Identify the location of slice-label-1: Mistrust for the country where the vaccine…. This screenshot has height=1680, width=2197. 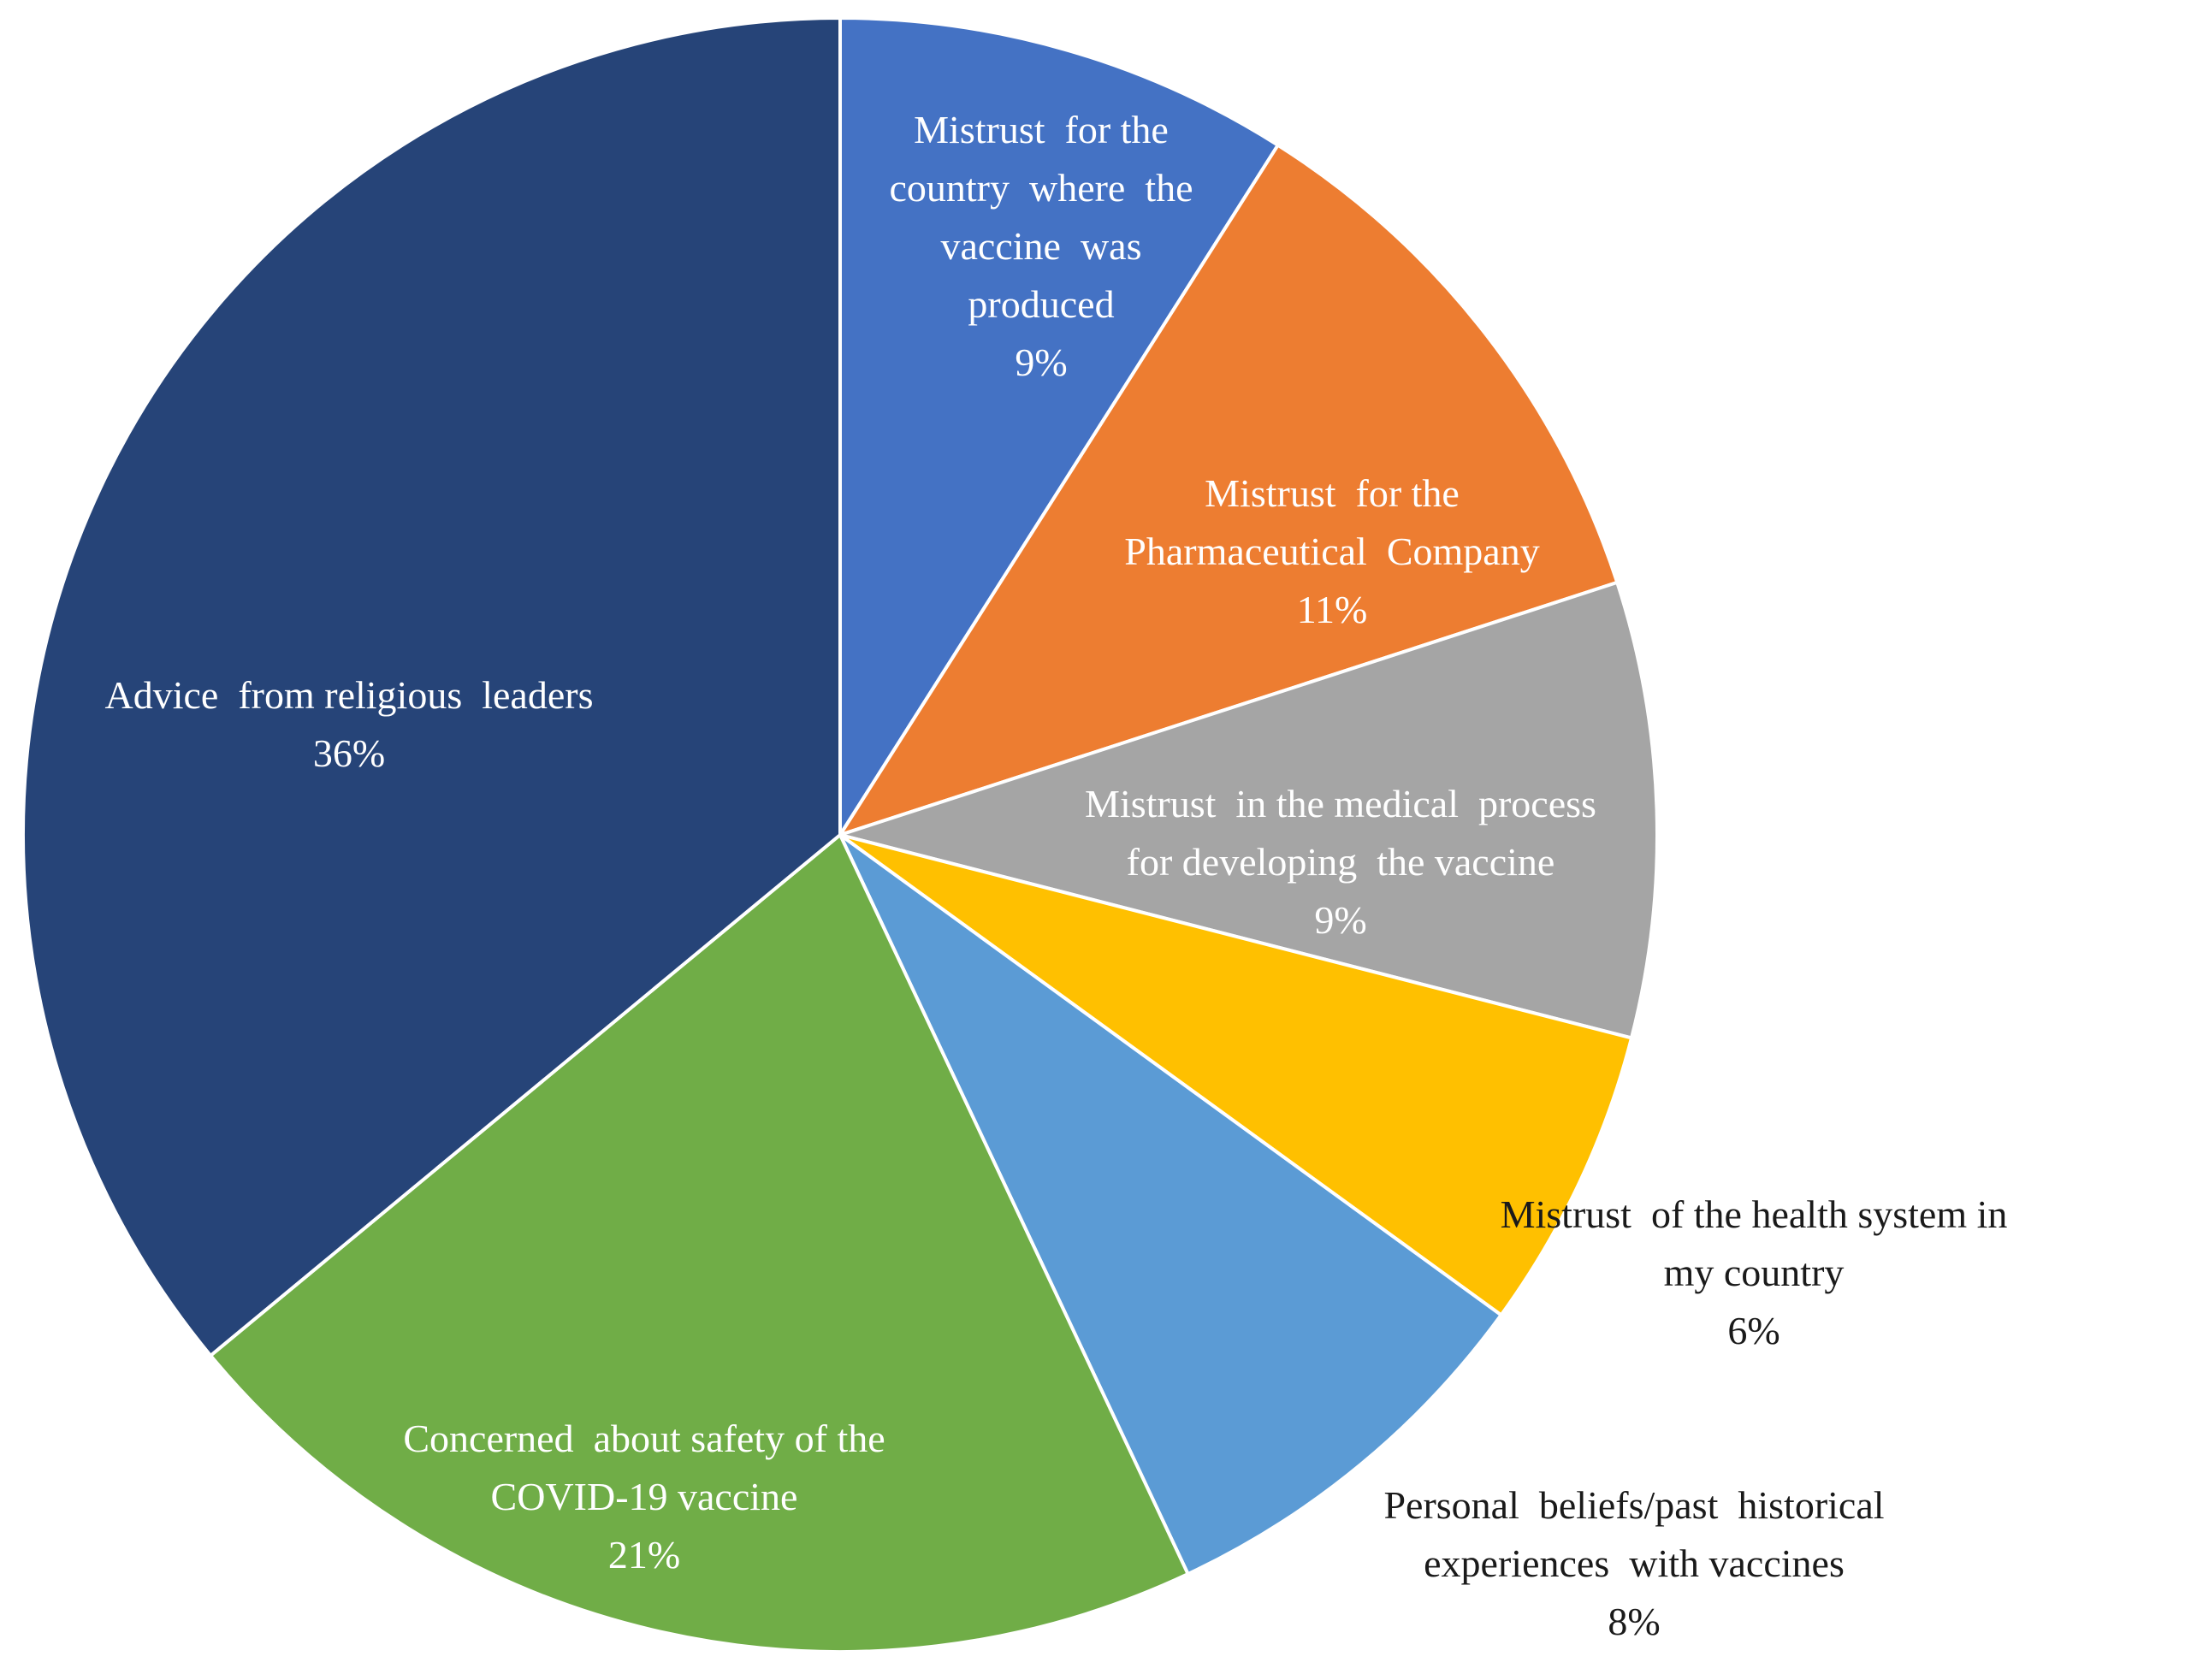
(1041, 246).